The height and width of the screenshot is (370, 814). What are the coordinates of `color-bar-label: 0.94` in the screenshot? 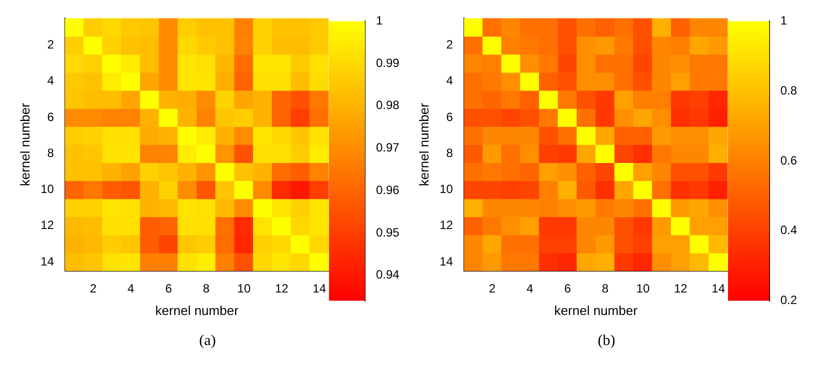 It's located at (388, 275).